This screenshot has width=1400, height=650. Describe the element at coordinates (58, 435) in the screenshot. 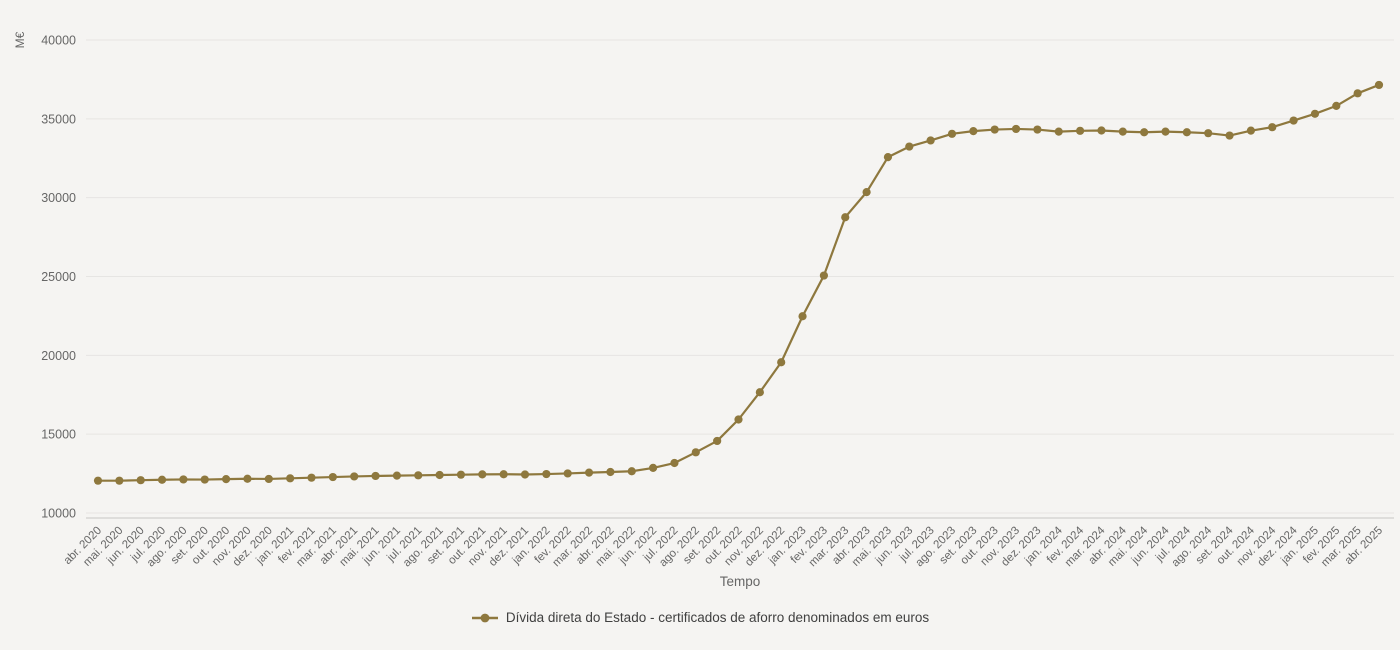

I see `y-tick-label-15000: 15000` at that location.